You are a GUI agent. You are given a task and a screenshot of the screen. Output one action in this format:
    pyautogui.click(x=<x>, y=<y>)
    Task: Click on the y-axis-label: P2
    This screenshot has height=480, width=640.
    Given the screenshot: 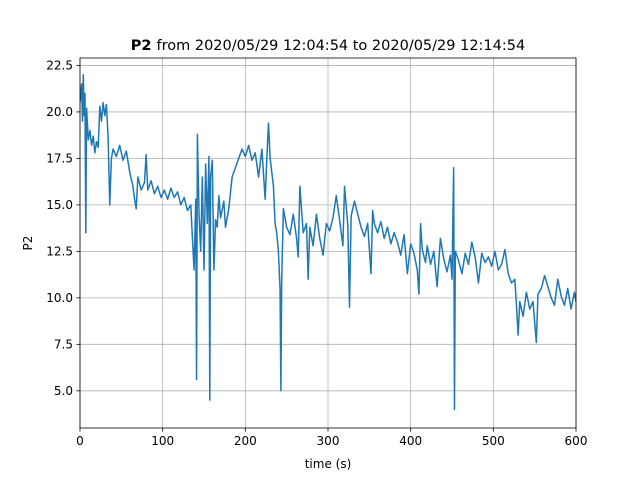 What is the action you would take?
    pyautogui.click(x=28, y=243)
    